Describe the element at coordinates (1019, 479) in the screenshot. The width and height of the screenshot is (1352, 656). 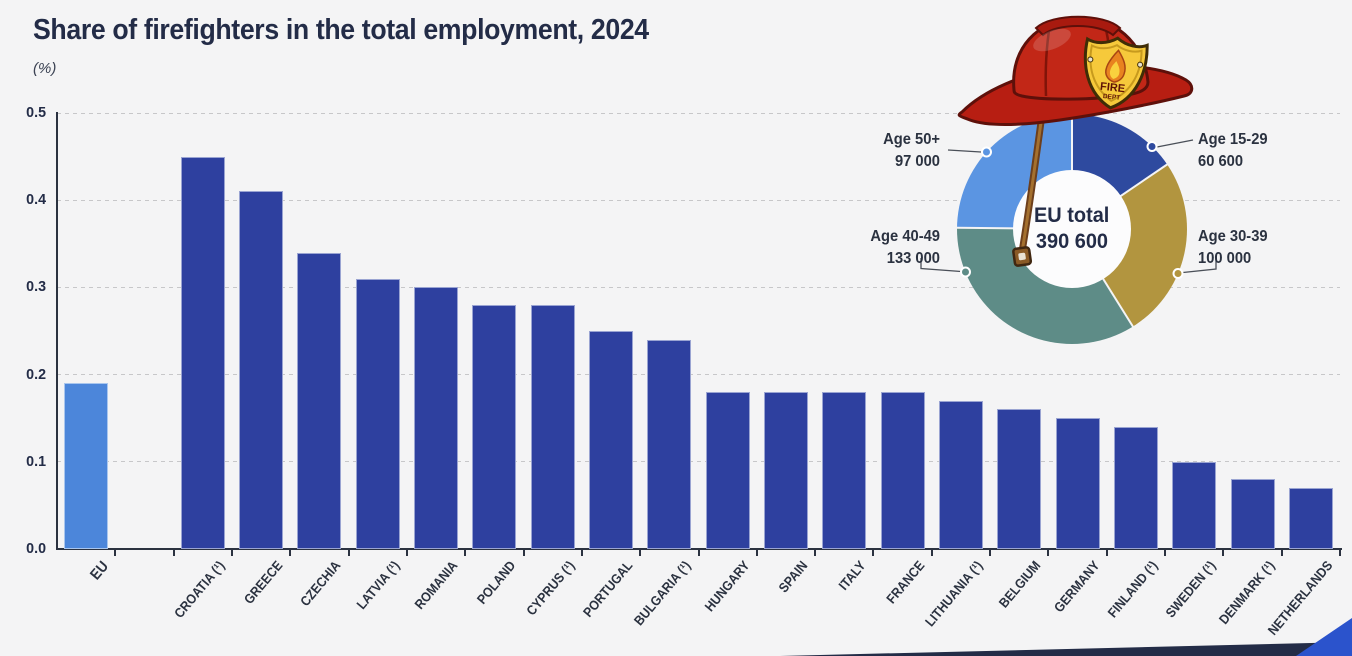
I see `bar-belgium` at that location.